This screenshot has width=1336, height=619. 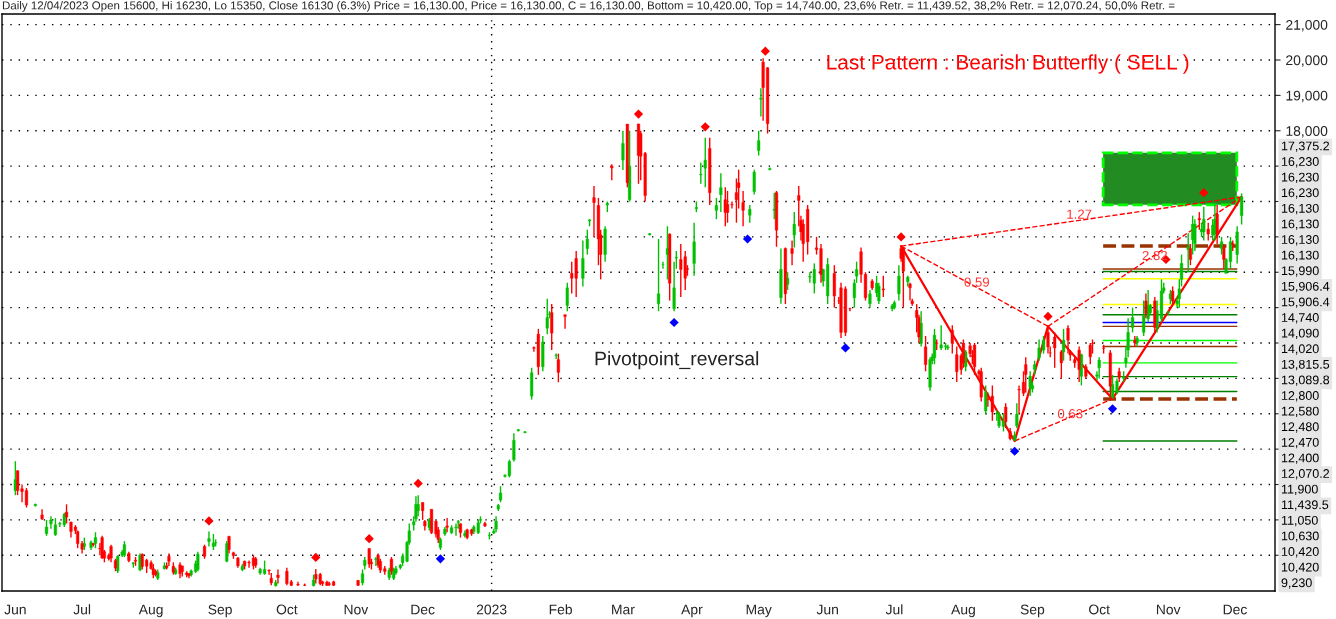 I want to click on y-tick-label: 21,000, so click(x=1307, y=25).